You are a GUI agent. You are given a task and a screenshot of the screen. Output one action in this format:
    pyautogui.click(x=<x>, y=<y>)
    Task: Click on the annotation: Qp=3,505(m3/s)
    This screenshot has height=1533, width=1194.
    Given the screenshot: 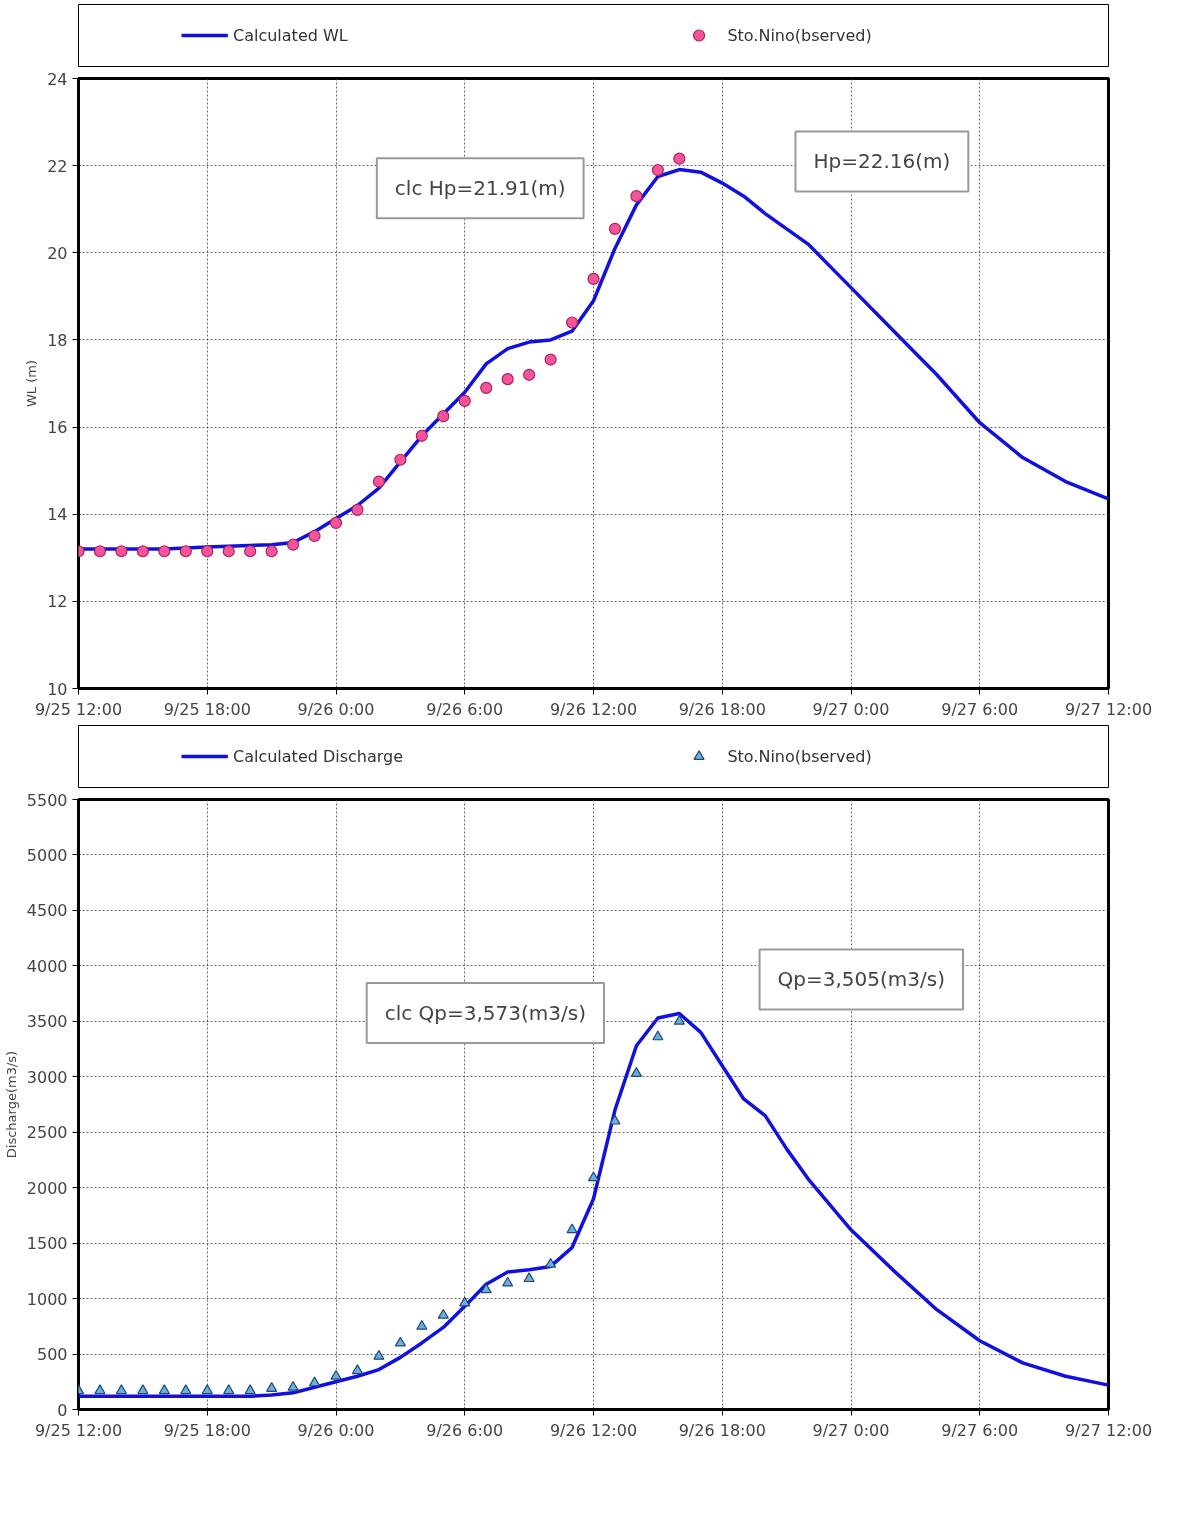 What is the action you would take?
    pyautogui.click(x=861, y=979)
    